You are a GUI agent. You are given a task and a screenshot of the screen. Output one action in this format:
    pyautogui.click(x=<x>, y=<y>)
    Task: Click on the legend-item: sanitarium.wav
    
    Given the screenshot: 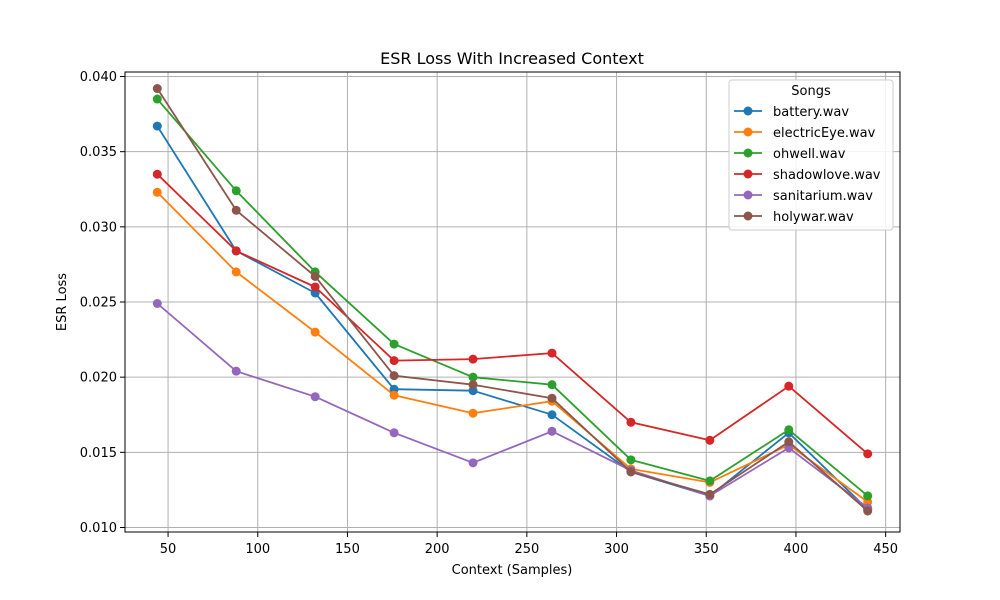 What is the action you would take?
    pyautogui.click(x=803, y=196)
    